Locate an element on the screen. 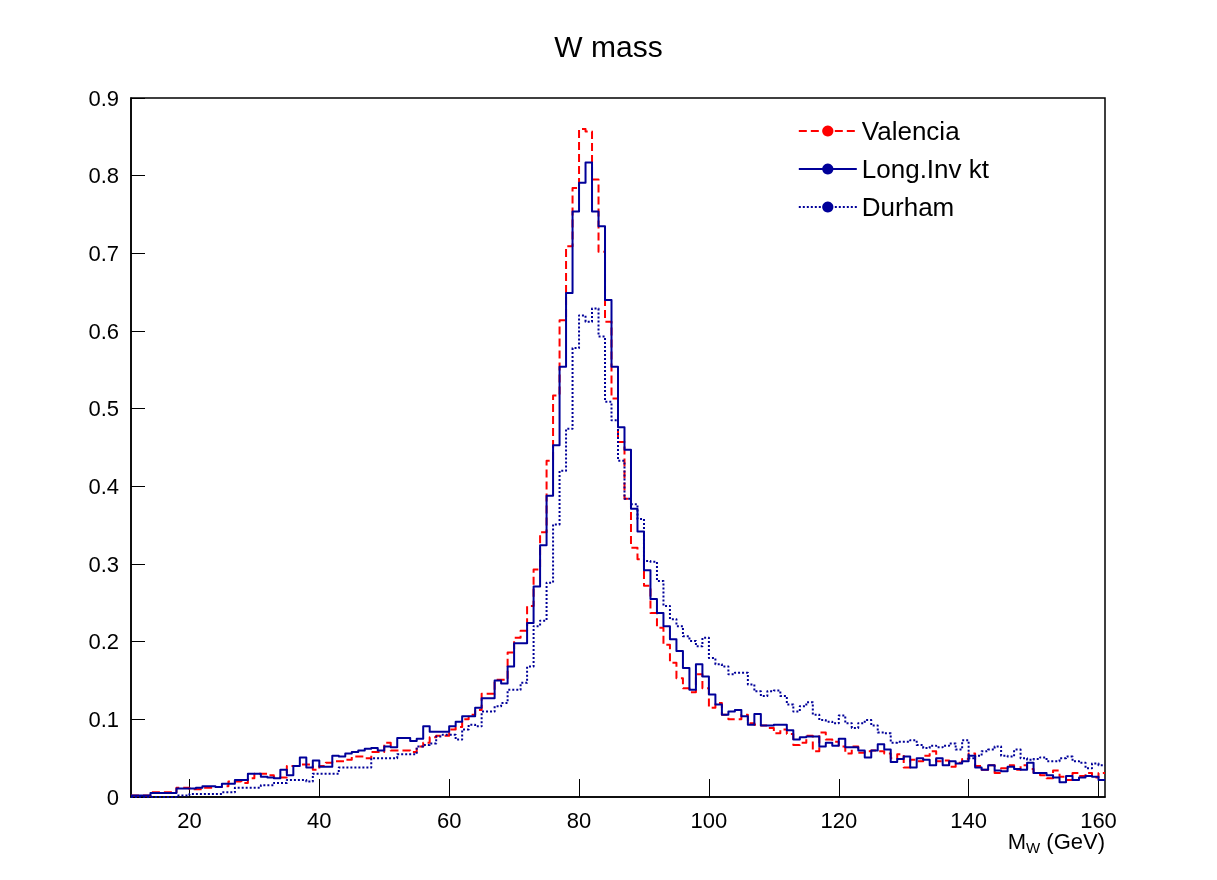  y-tick-label: 0.1 is located at coordinates (103, 719).